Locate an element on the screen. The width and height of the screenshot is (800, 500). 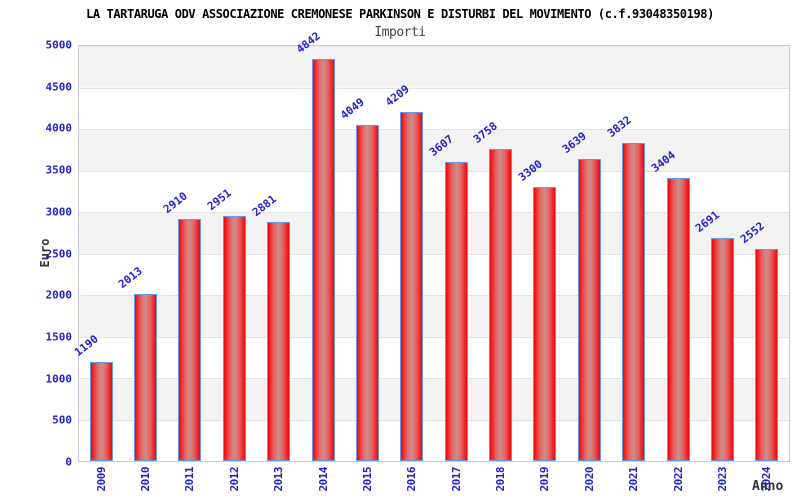
x-tick-label: 2010 is located at coordinates (146, 479).